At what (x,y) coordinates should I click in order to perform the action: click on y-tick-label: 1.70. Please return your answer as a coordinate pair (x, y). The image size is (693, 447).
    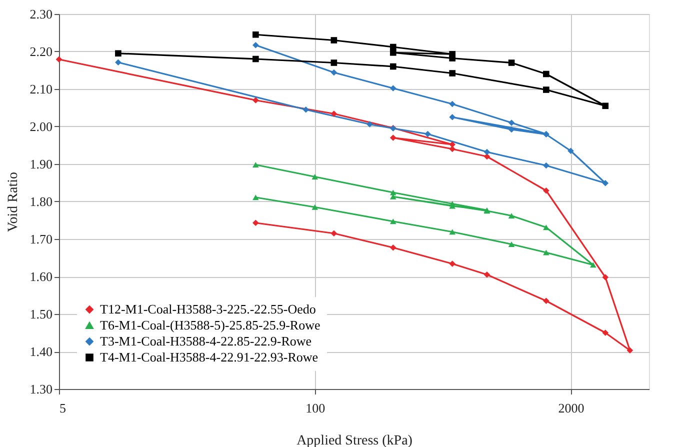
    Looking at the image, I should click on (41, 239).